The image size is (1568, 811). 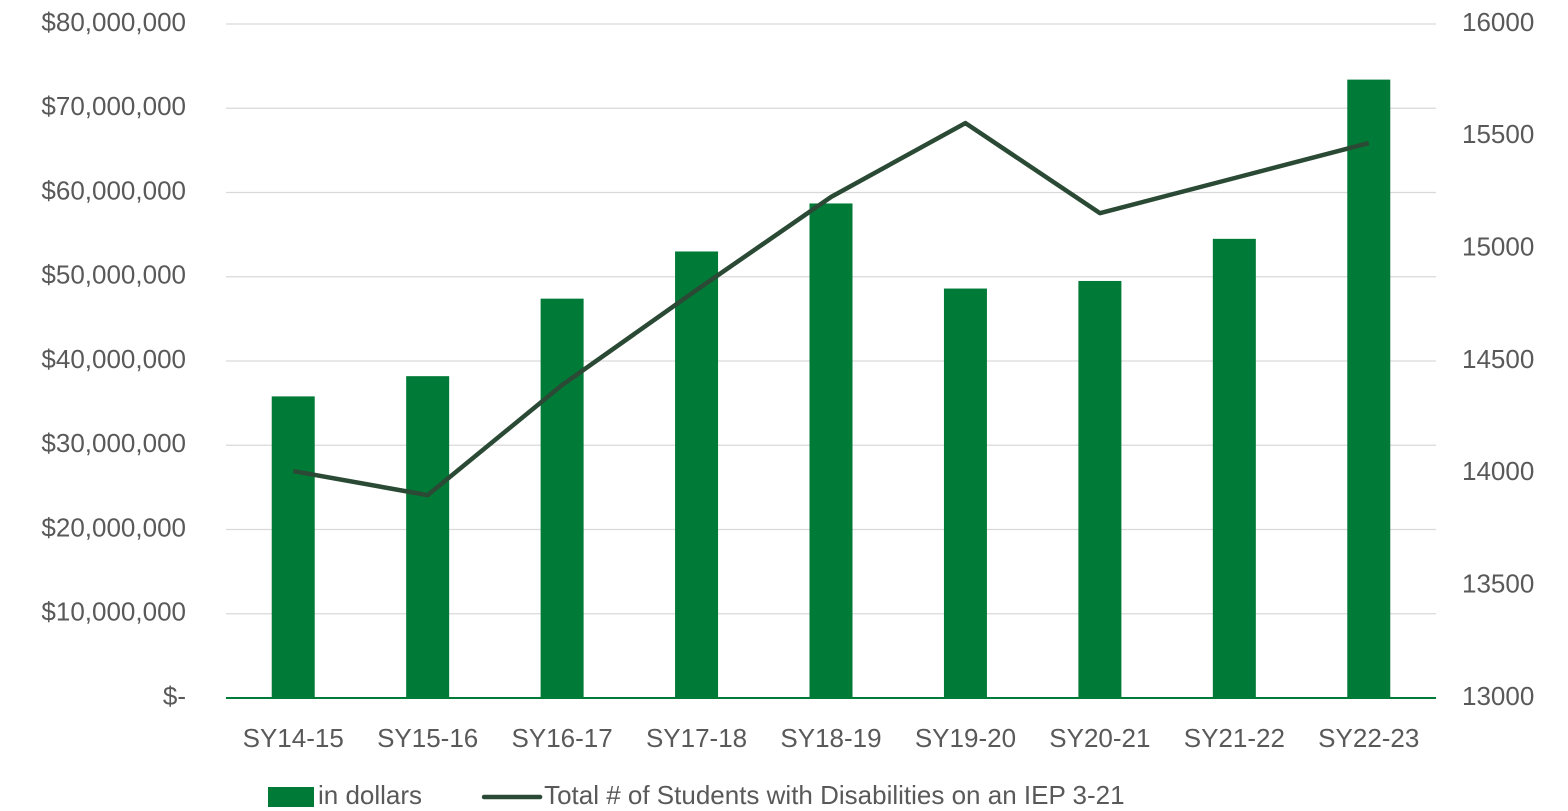 What do you see at coordinates (1498, 22) in the screenshot?
I see `y2-tick-label: 16000` at bounding box center [1498, 22].